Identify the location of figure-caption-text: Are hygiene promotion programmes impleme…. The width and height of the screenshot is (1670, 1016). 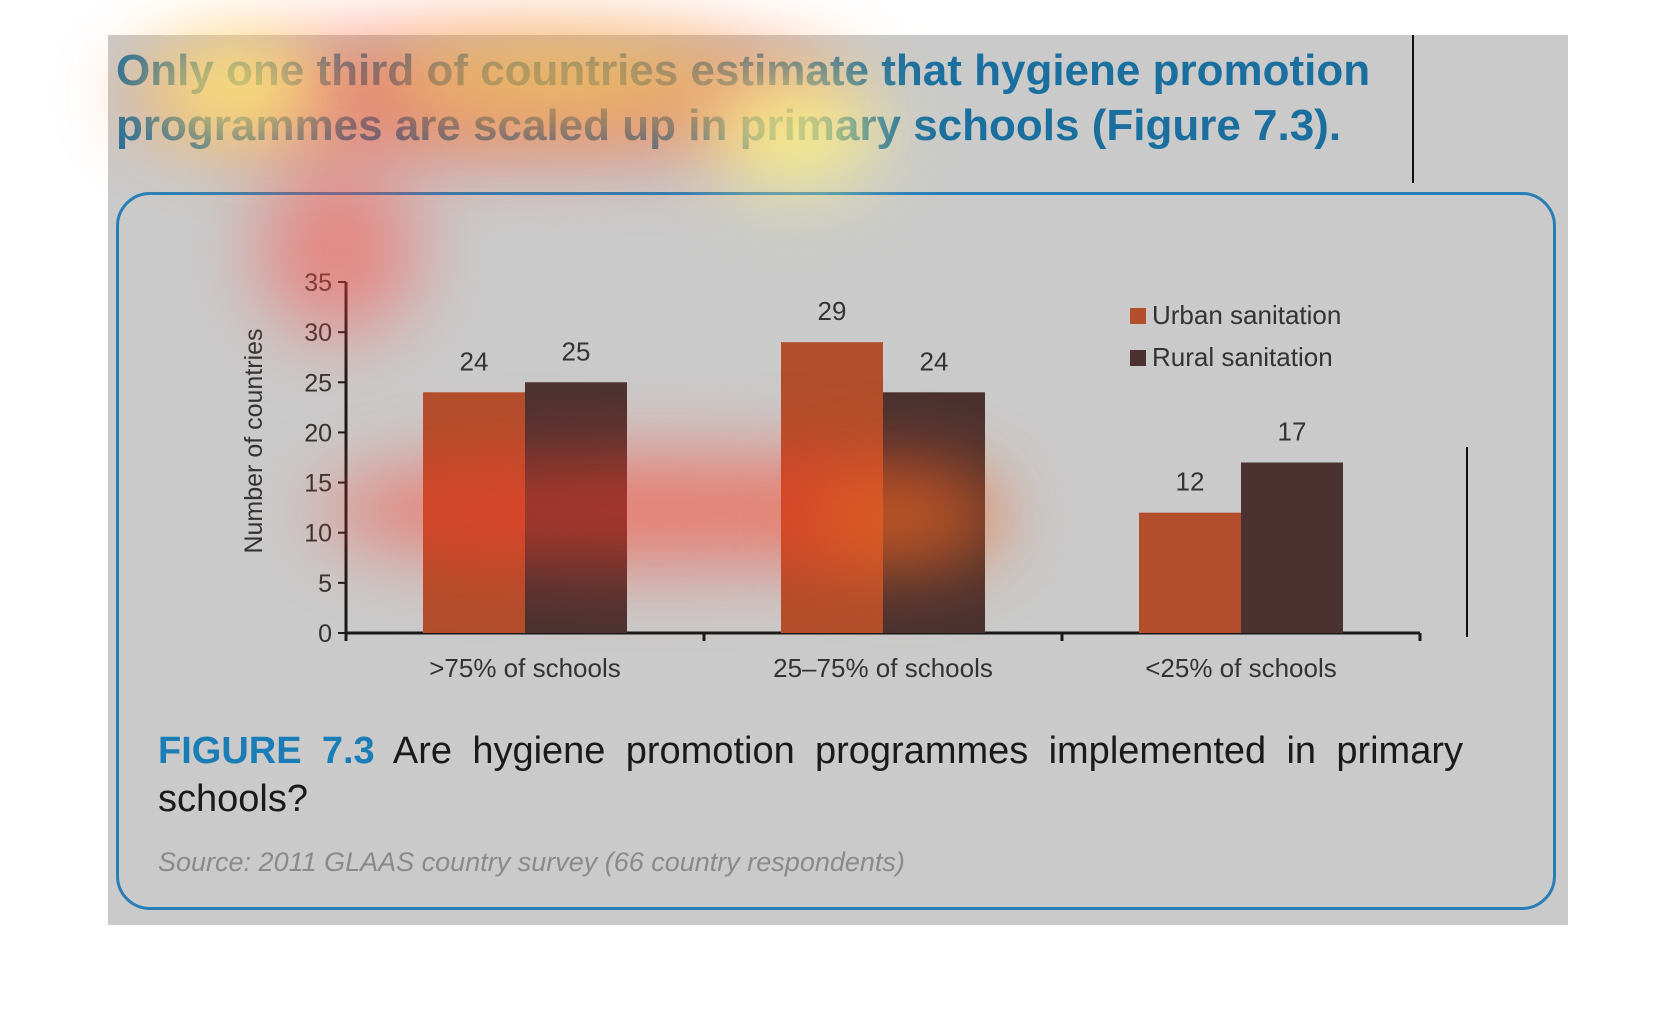
(810, 775).